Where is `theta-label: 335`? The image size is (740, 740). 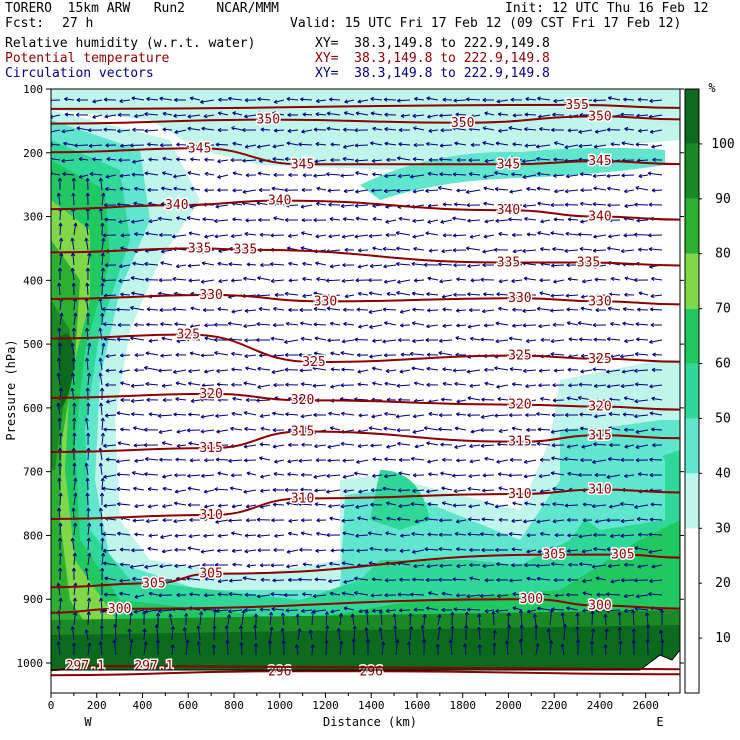 theta-label: 335 is located at coordinates (588, 262).